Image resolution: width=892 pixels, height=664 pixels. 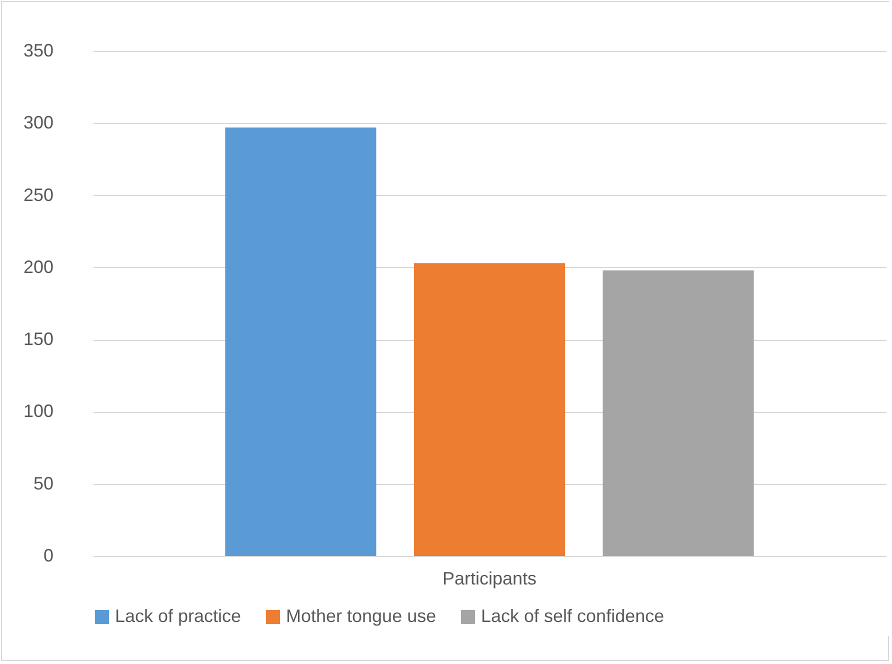 I want to click on x-tick-label: Participants, so click(x=489, y=578).